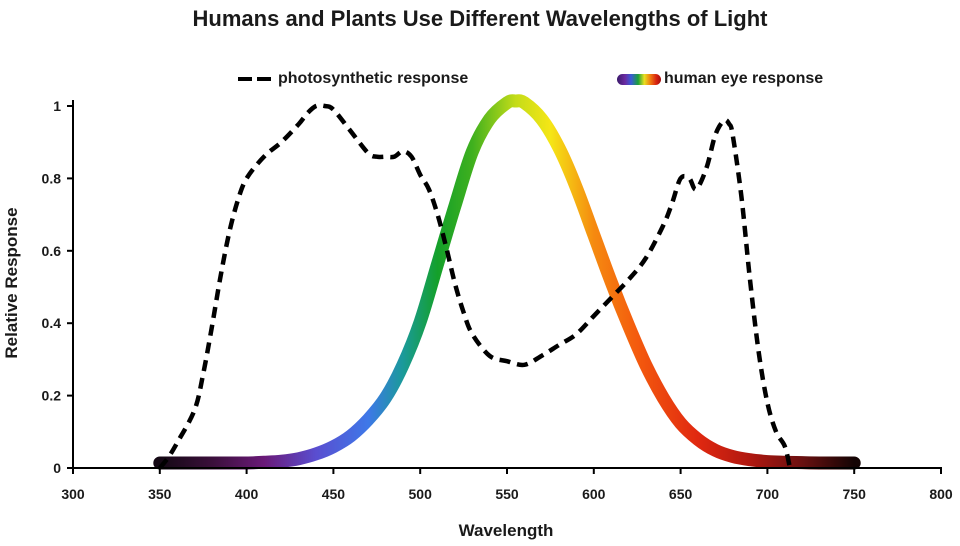 Image resolution: width=960 pixels, height=546 pixels. What do you see at coordinates (681, 494) in the screenshot?
I see `x-tick-label: 650` at bounding box center [681, 494].